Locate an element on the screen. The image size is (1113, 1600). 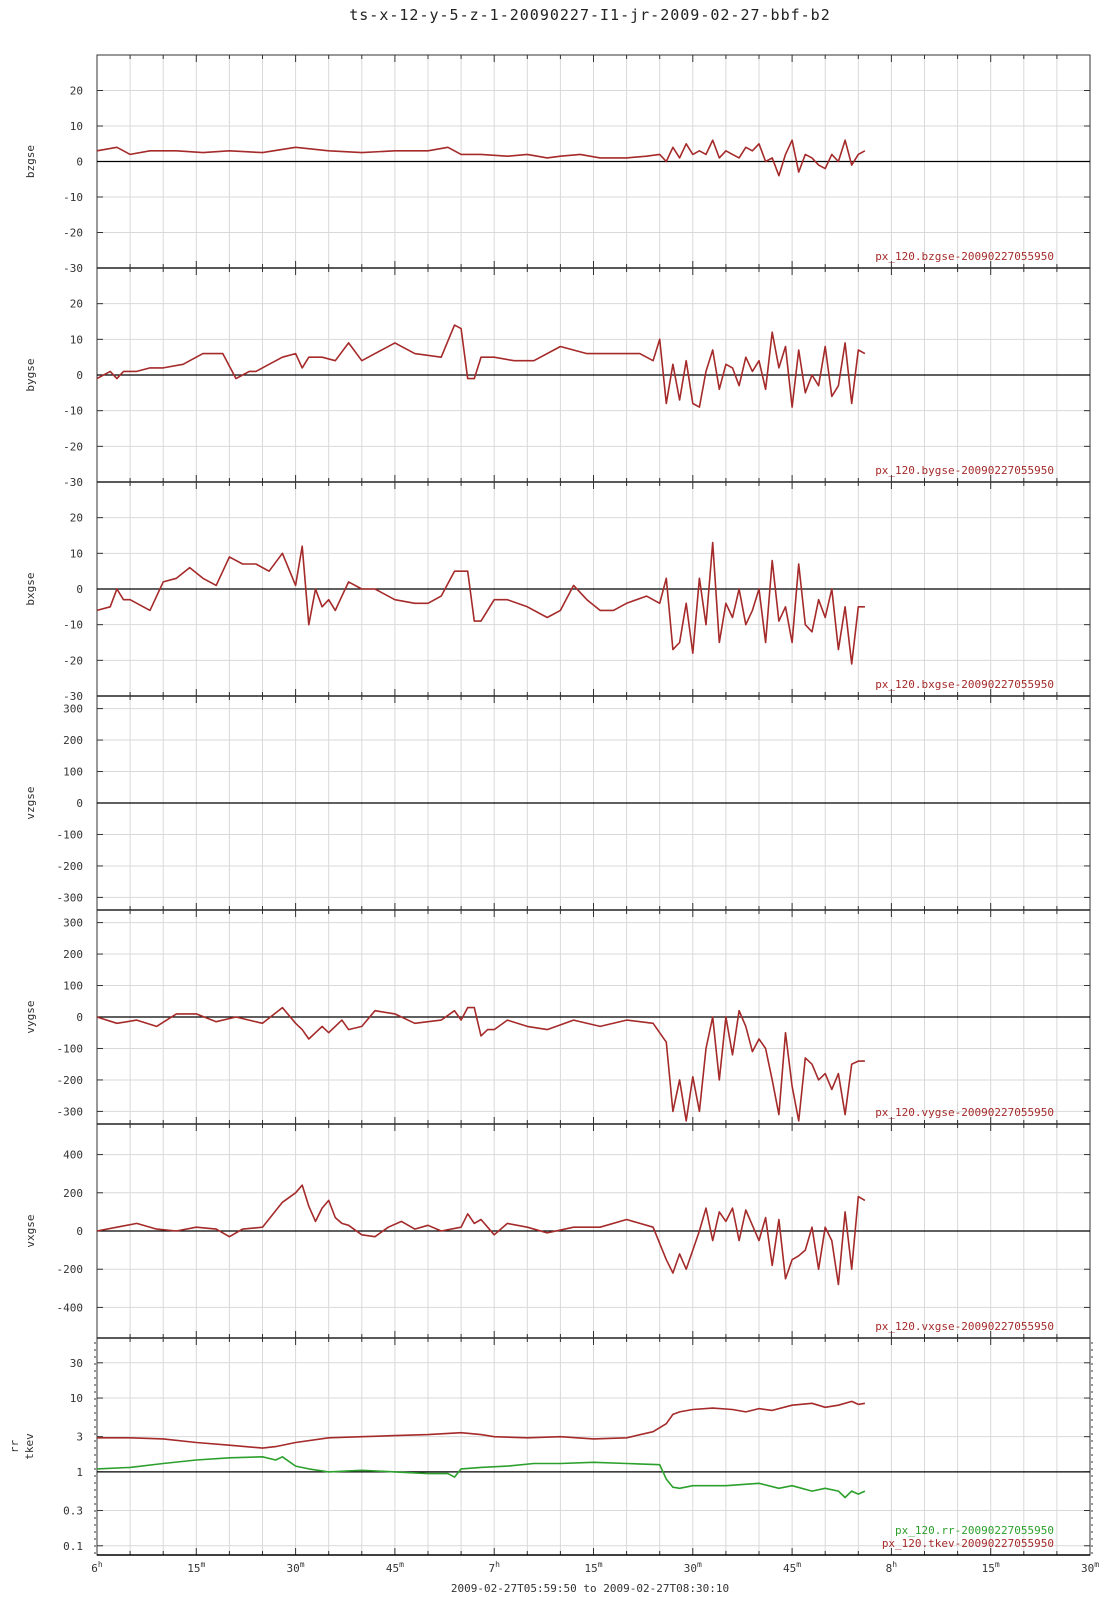
x-axis: 6h 15m 30m 45m 7h 15m 30m 45m 8h 15m 30m is located at coordinates (595, 1567).